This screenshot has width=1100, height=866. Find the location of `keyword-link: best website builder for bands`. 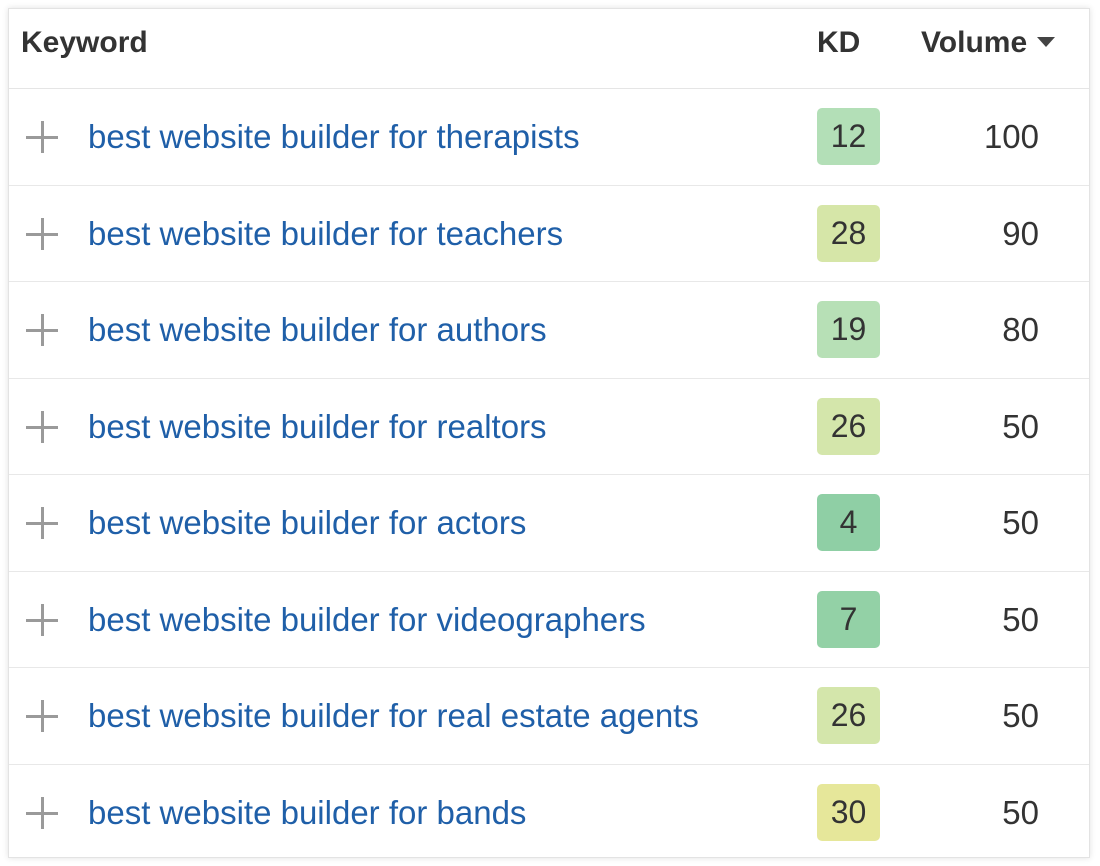

keyword-link: best website builder for bands is located at coordinates (307, 812).